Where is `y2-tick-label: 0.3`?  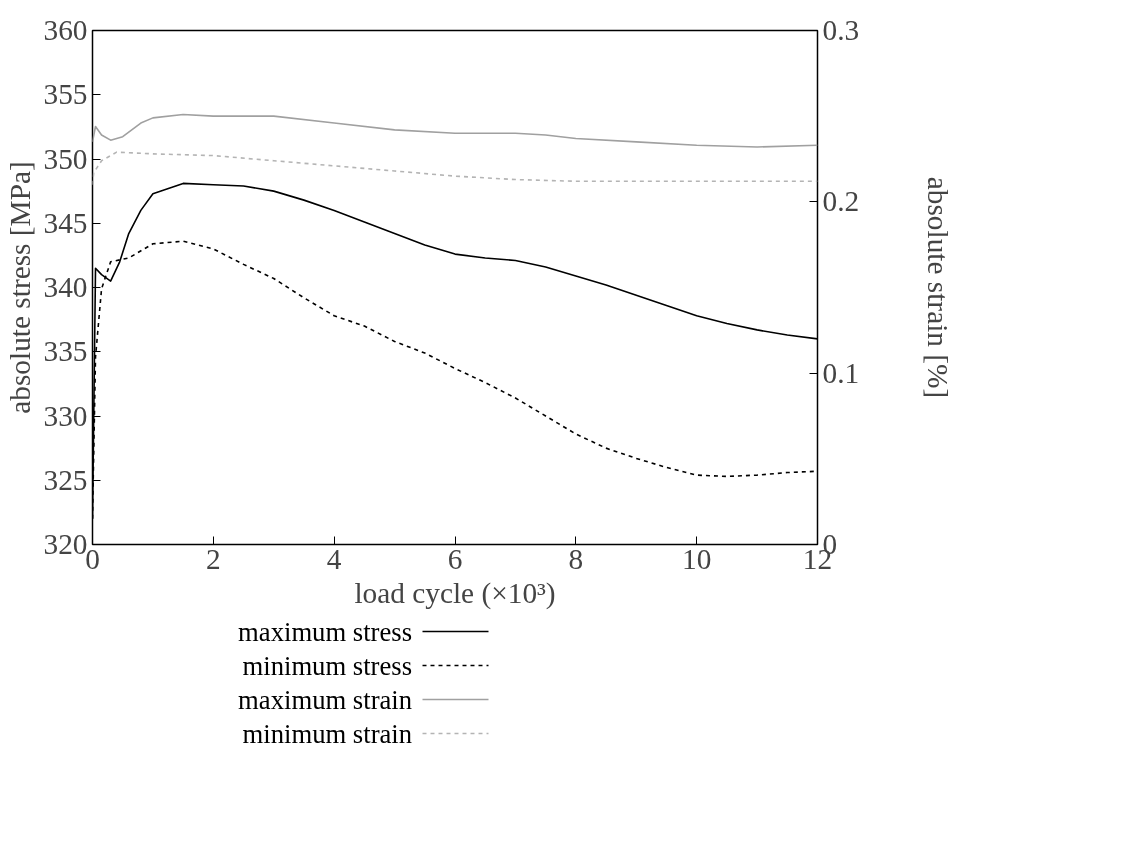 y2-tick-label: 0.3 is located at coordinates (841, 30).